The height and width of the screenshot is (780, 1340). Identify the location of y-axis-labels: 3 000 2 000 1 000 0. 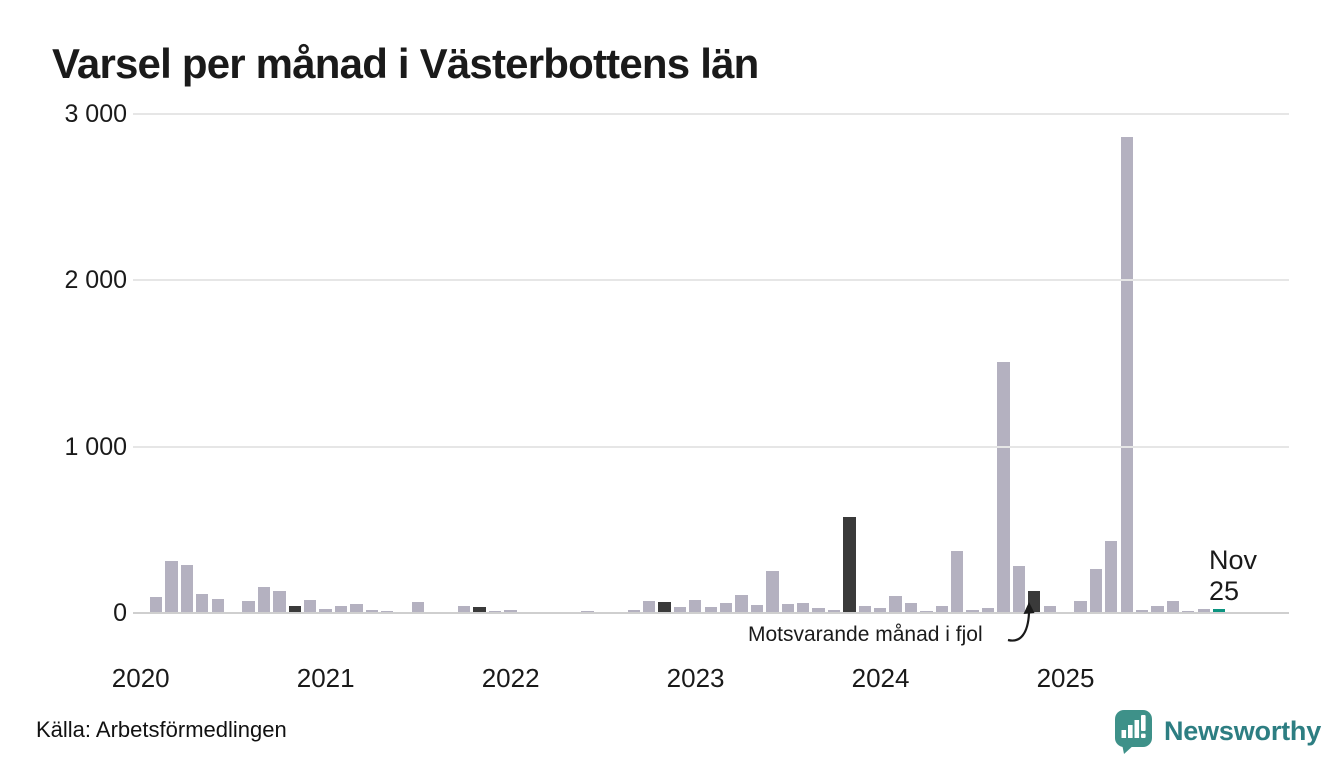
(63, 363).